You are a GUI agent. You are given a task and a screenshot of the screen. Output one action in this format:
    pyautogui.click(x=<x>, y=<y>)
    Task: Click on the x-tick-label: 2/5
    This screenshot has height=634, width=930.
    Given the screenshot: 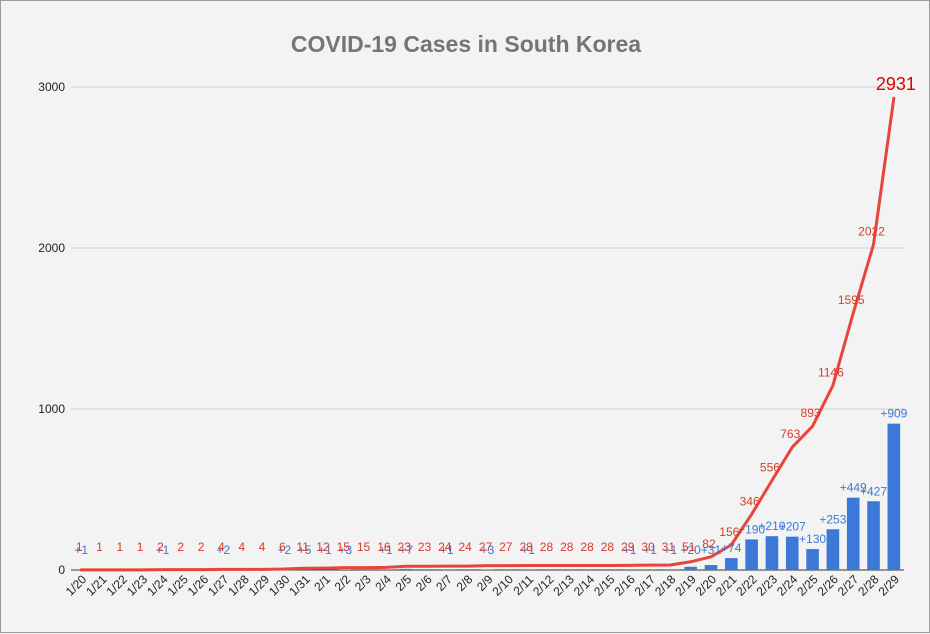 What is the action you would take?
    pyautogui.click(x=404, y=583)
    